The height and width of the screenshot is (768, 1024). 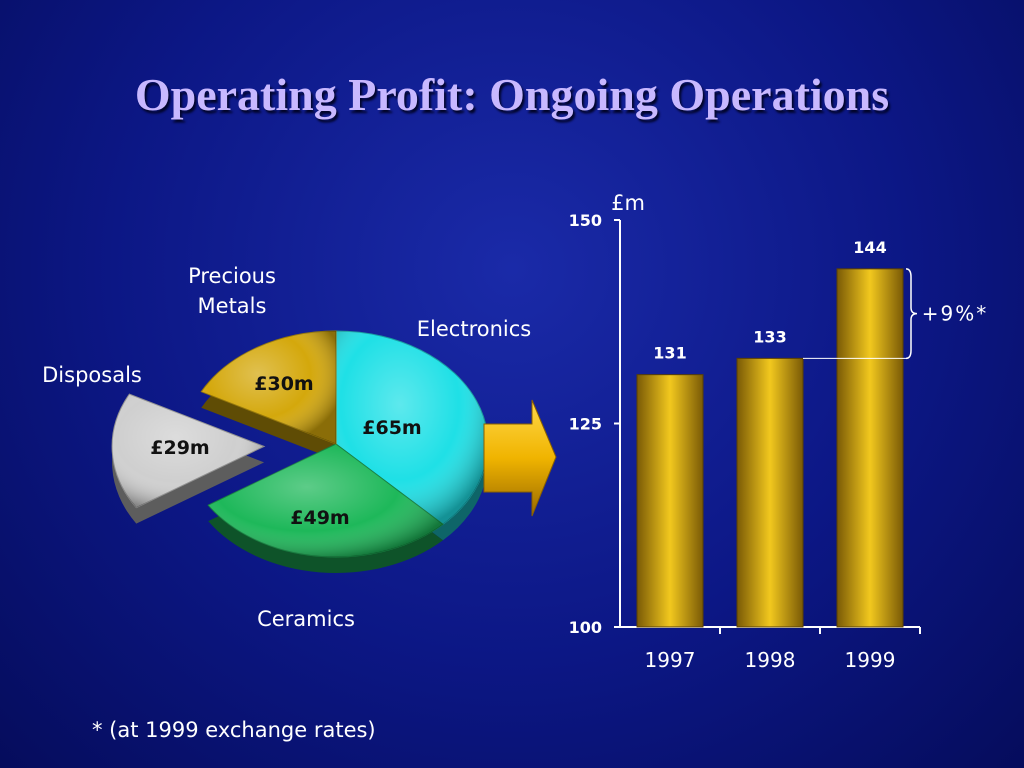 What do you see at coordinates (669, 353) in the screenshot?
I see `bar-data-label: 131` at bounding box center [669, 353].